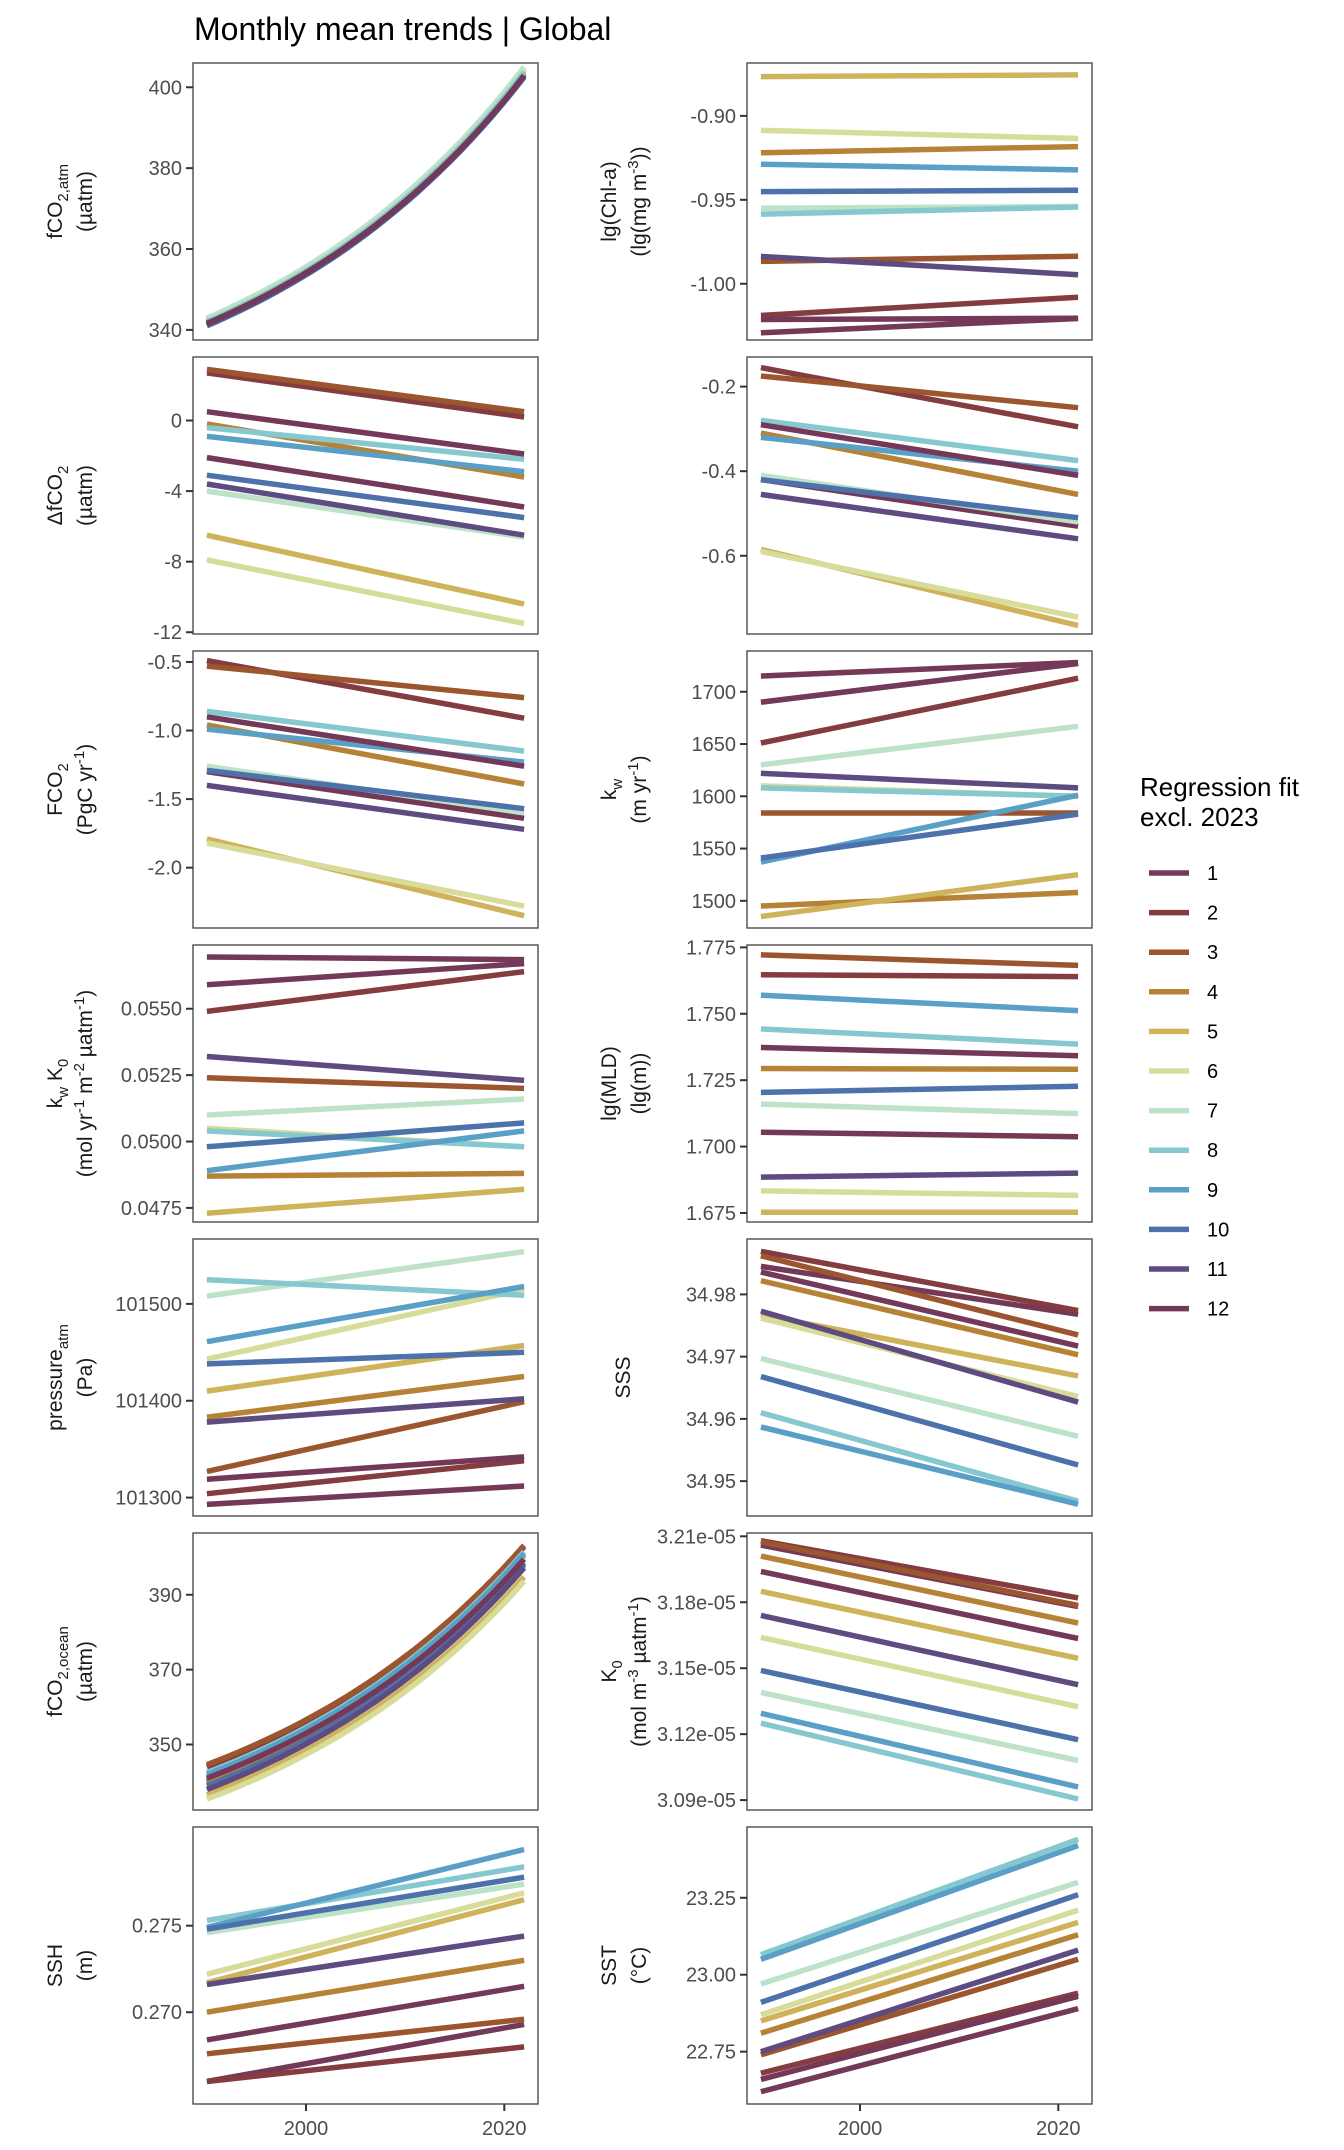  Describe the element at coordinates (711, 1081) in the screenshot. I see `y-tick-label: 1.725` at that location.